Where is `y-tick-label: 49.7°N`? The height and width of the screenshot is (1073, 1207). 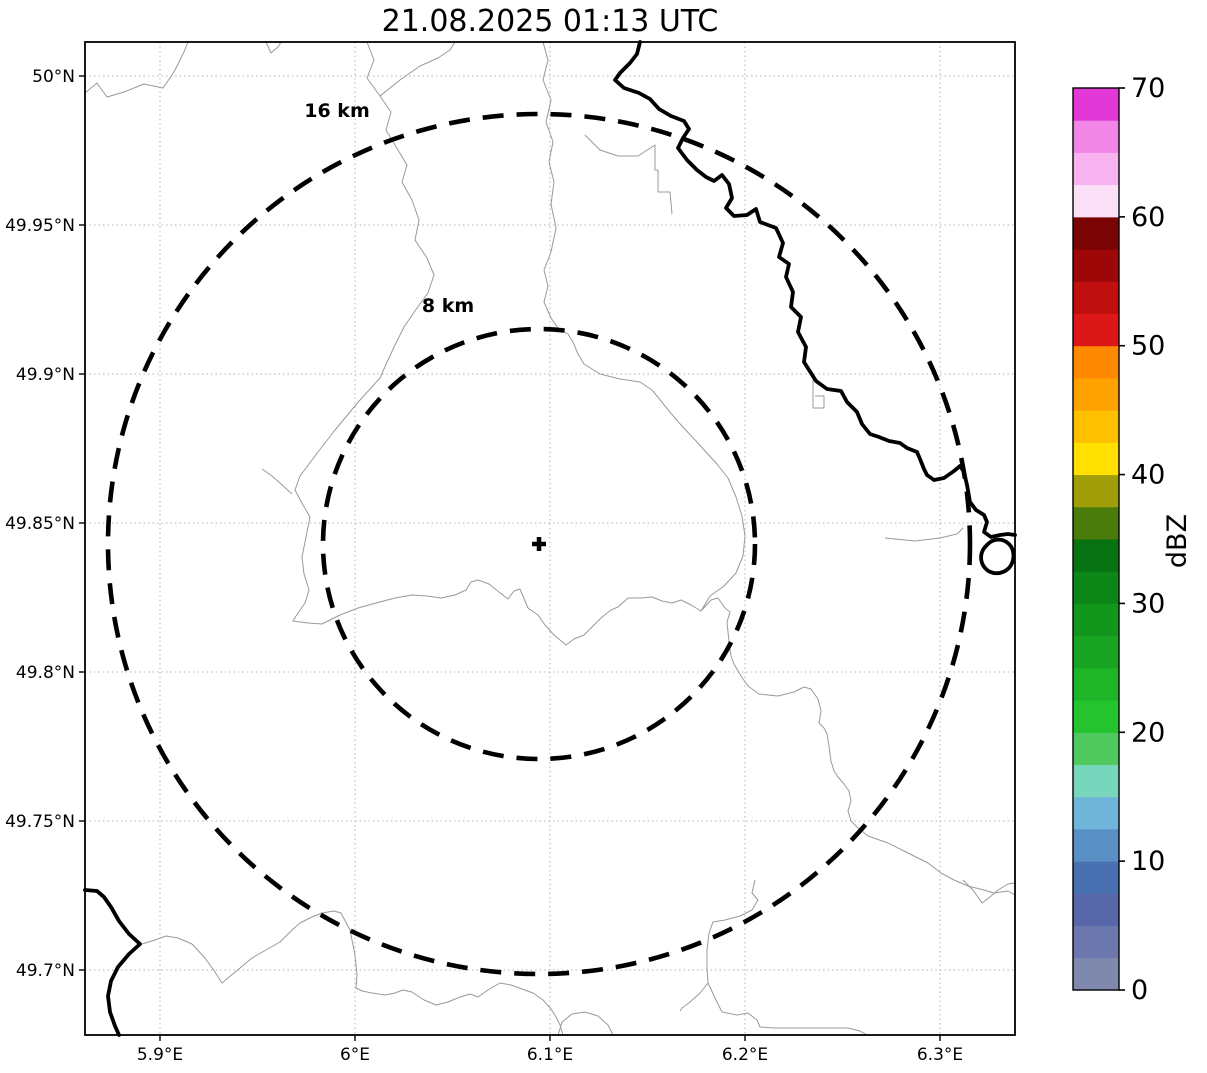
y-tick-label: 49.7°N is located at coordinates (45, 971).